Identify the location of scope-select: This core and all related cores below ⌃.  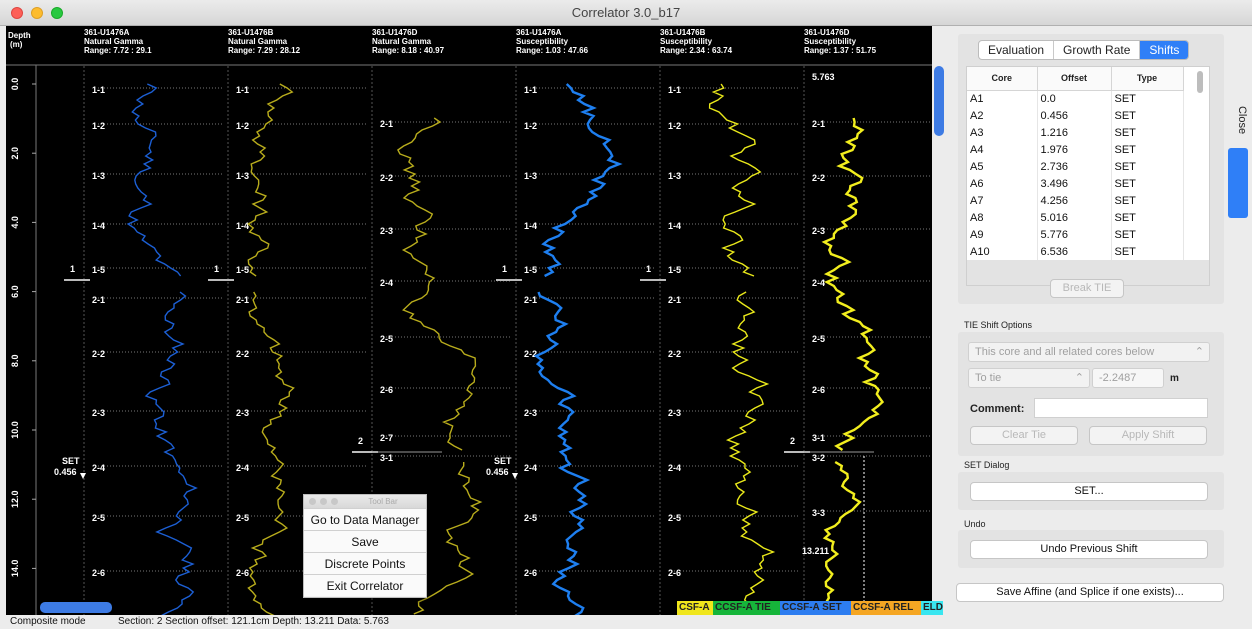
(1089, 352).